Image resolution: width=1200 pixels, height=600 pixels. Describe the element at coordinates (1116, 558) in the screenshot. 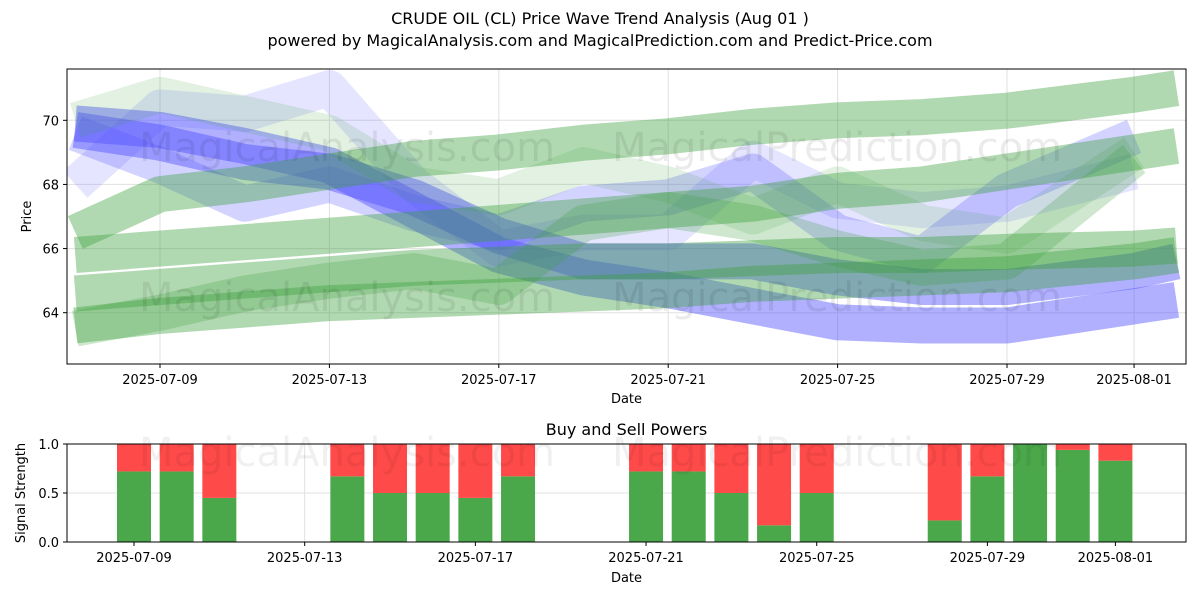

I see `signal-x-tick-label: 2025-08-01` at that location.